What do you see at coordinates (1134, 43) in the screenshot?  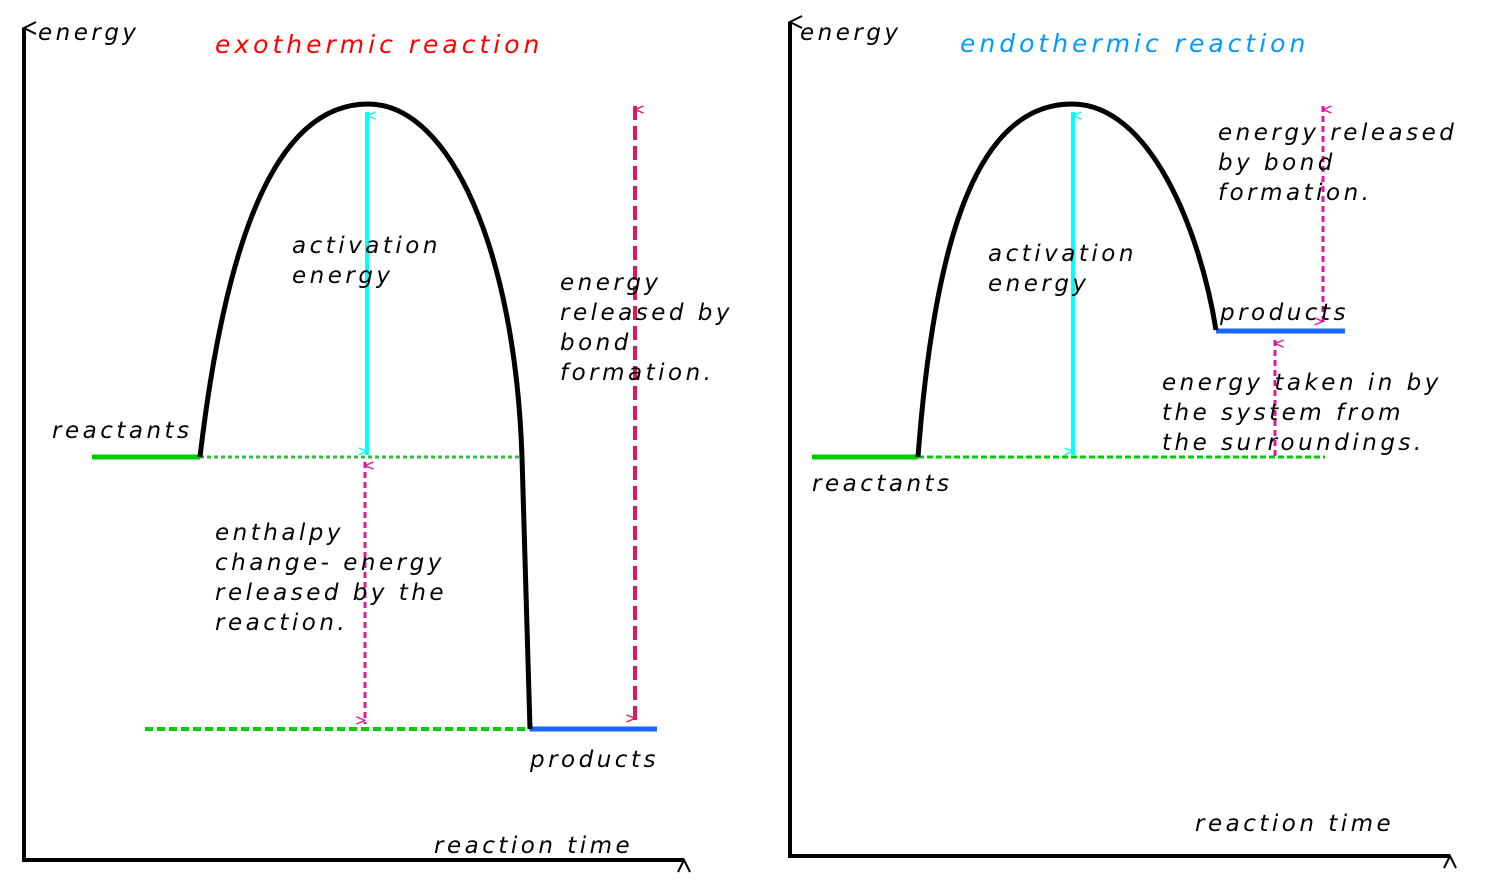 I see `diagram-title: endothermic reaction` at bounding box center [1134, 43].